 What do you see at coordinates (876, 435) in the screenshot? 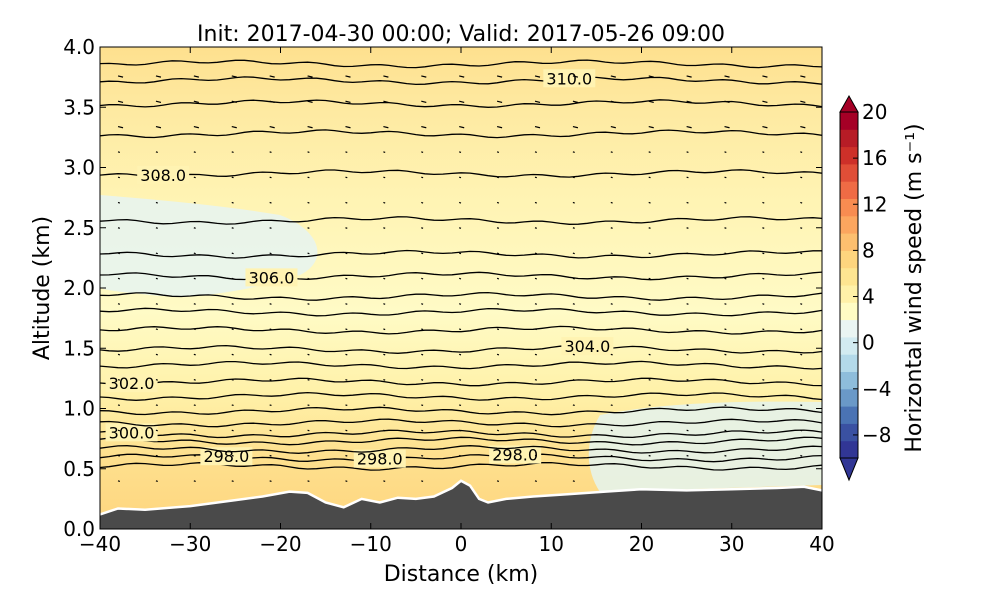
I see `colorbar-tick-label: −8` at bounding box center [876, 435].